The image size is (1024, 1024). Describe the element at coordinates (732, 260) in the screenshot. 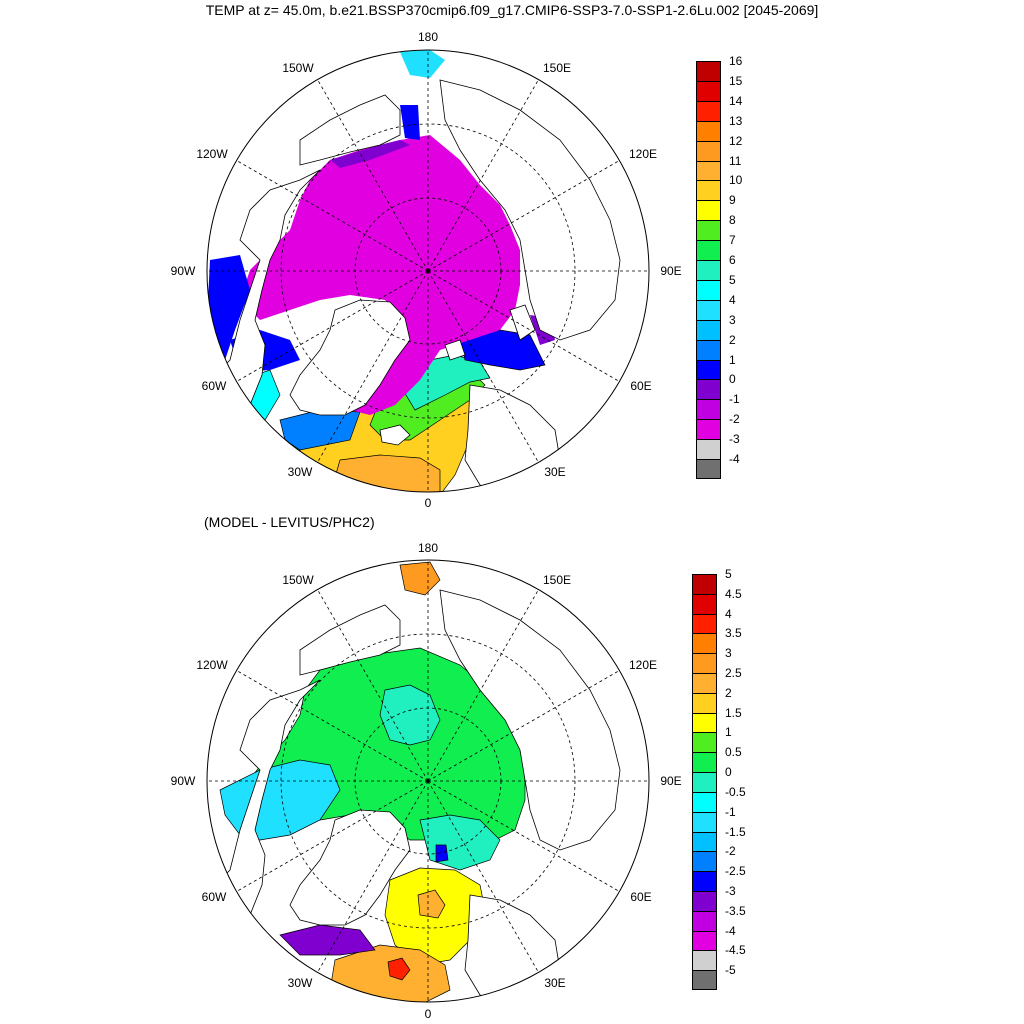

I see `top-colorbar-label: 6` at that location.